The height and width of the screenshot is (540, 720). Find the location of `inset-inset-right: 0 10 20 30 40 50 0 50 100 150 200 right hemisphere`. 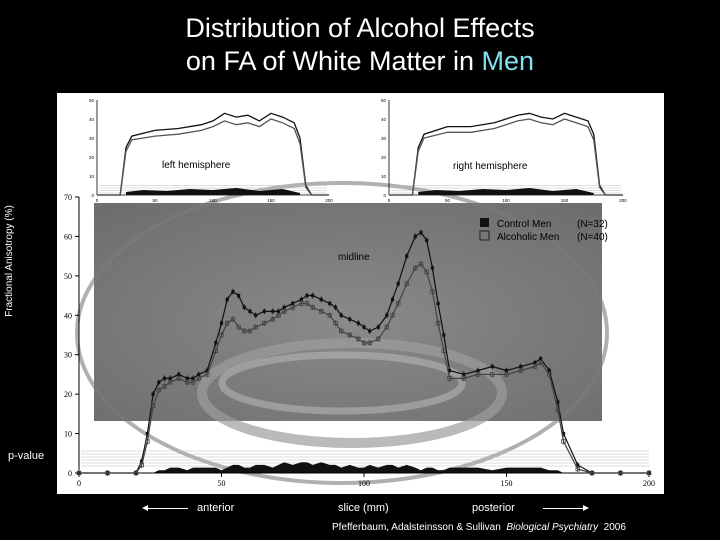

inset-inset-right: 0 10 20 30 40 50 0 50 100 150 200 right hemisphere is located at coordinates (504, 150).